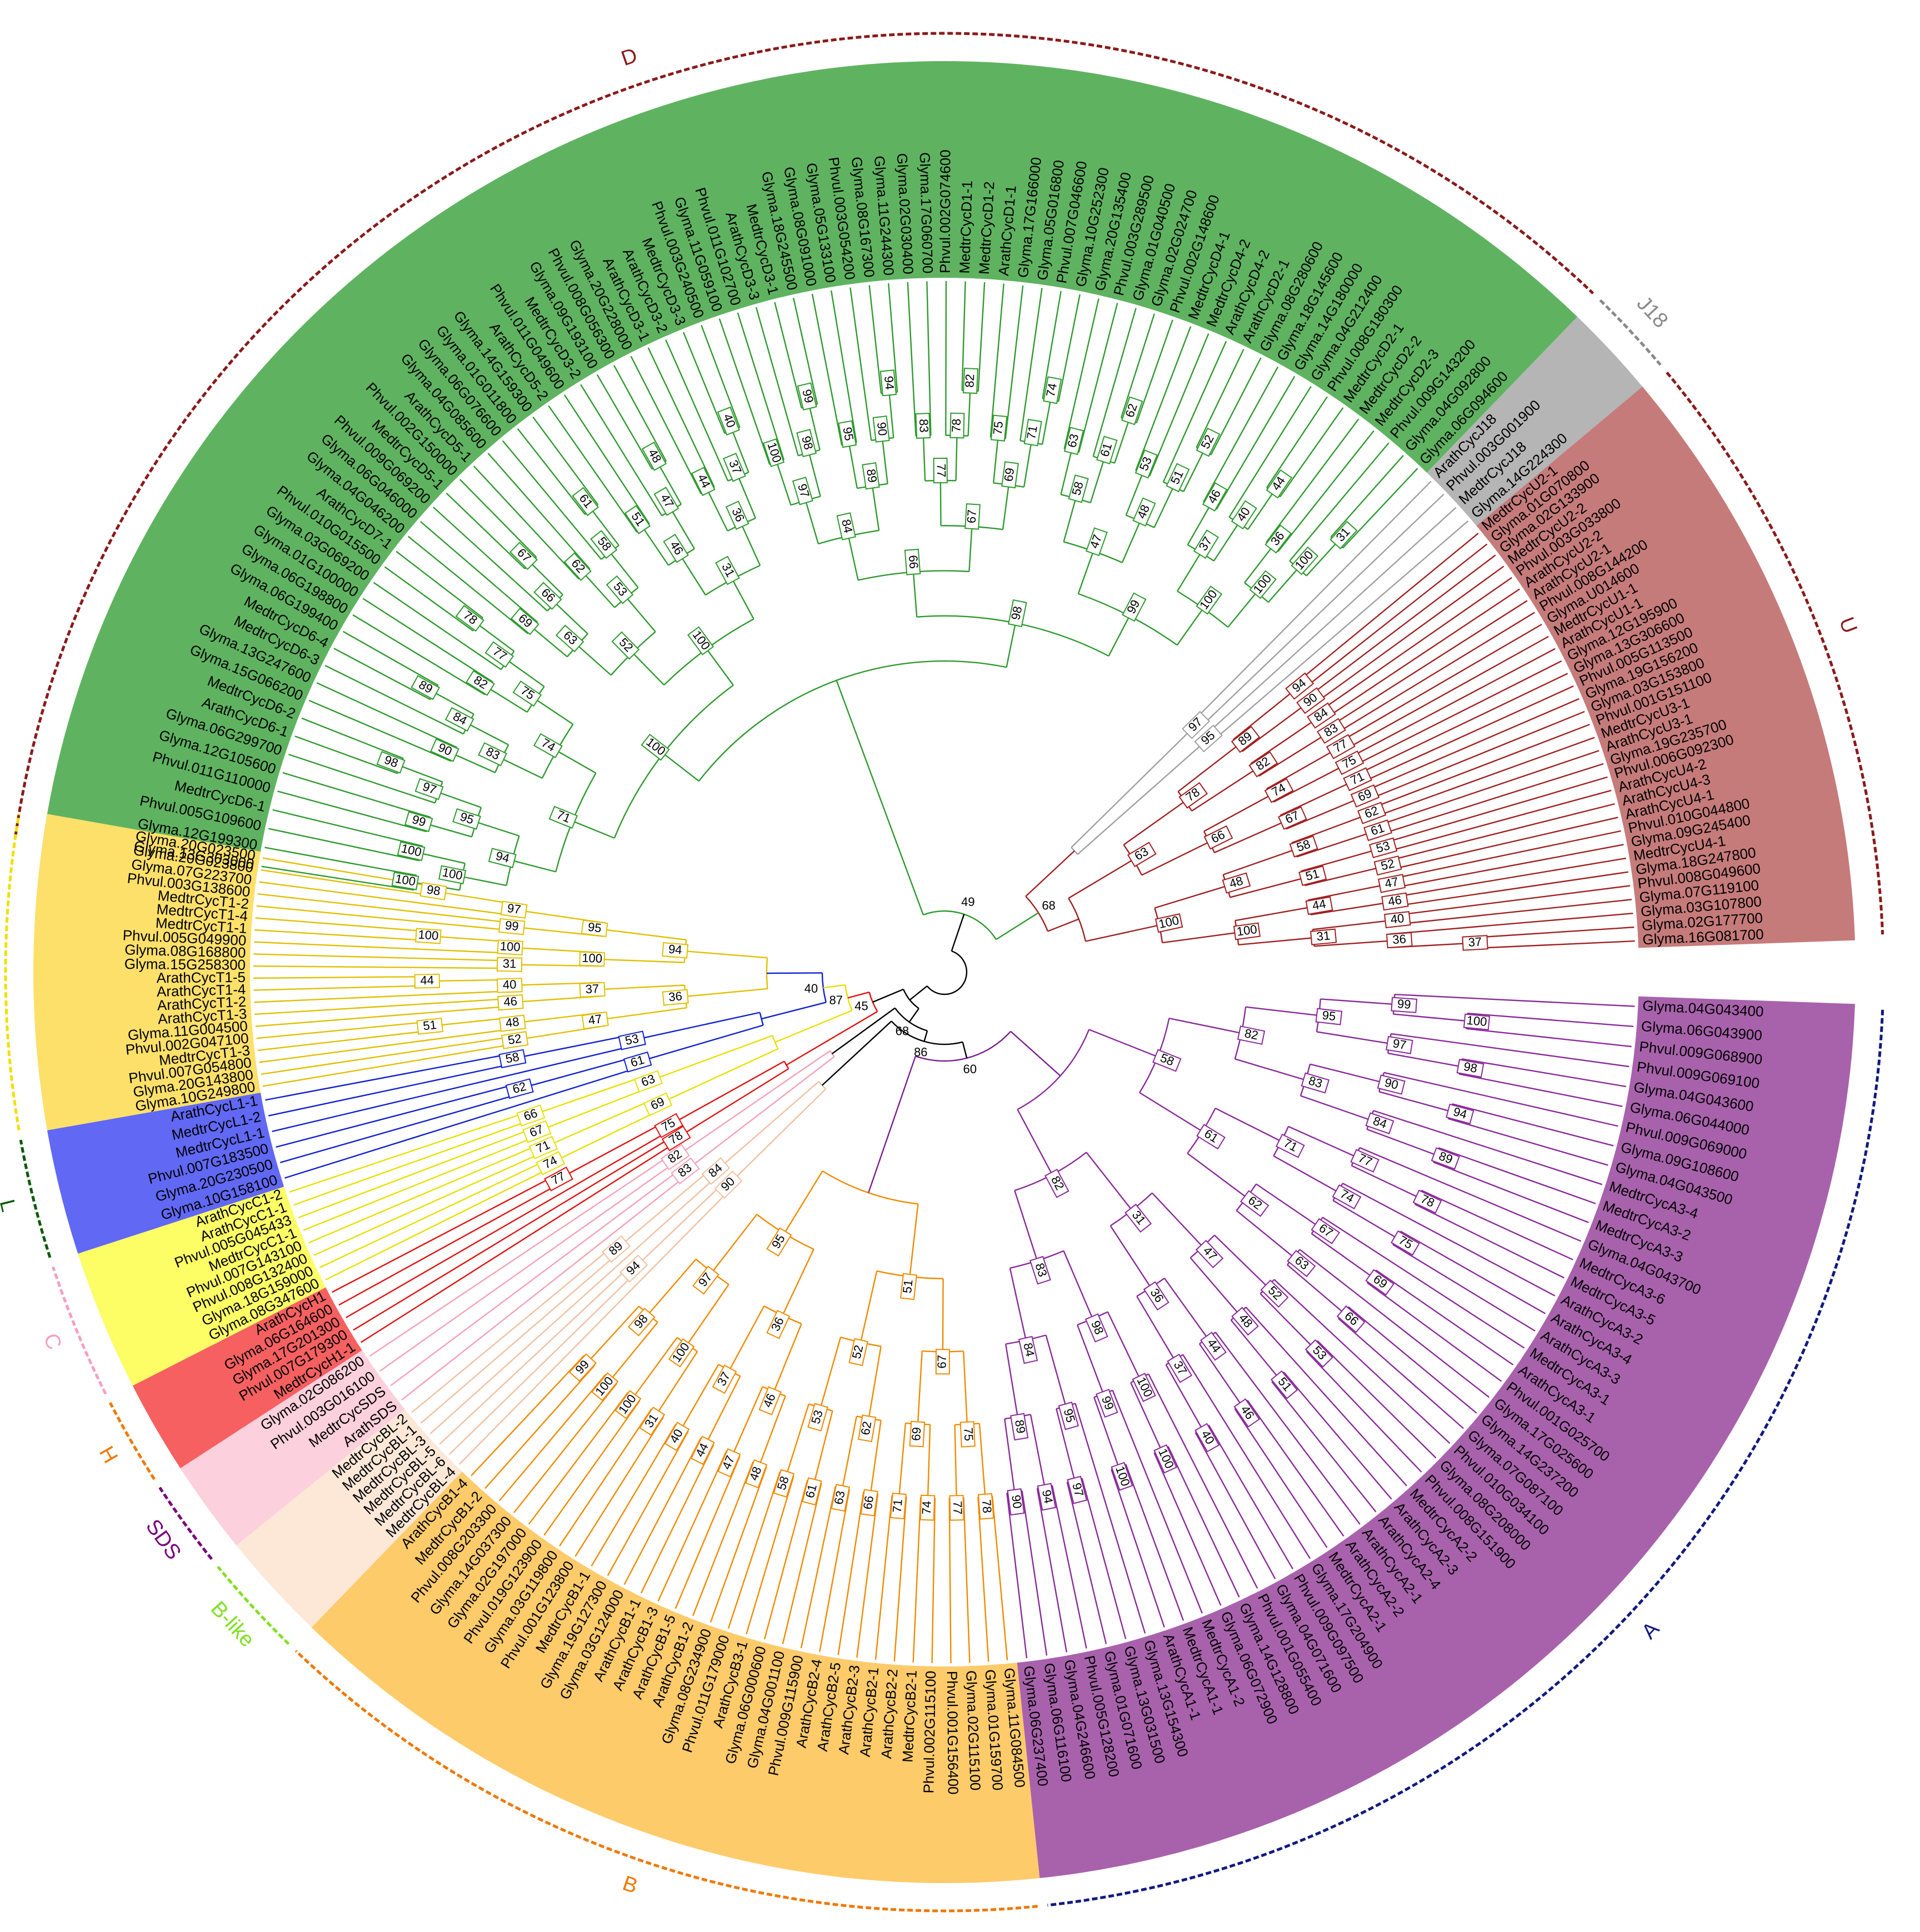  What do you see at coordinates (986, 1506) in the screenshot?
I see `bootstrap-value: 78` at bounding box center [986, 1506].